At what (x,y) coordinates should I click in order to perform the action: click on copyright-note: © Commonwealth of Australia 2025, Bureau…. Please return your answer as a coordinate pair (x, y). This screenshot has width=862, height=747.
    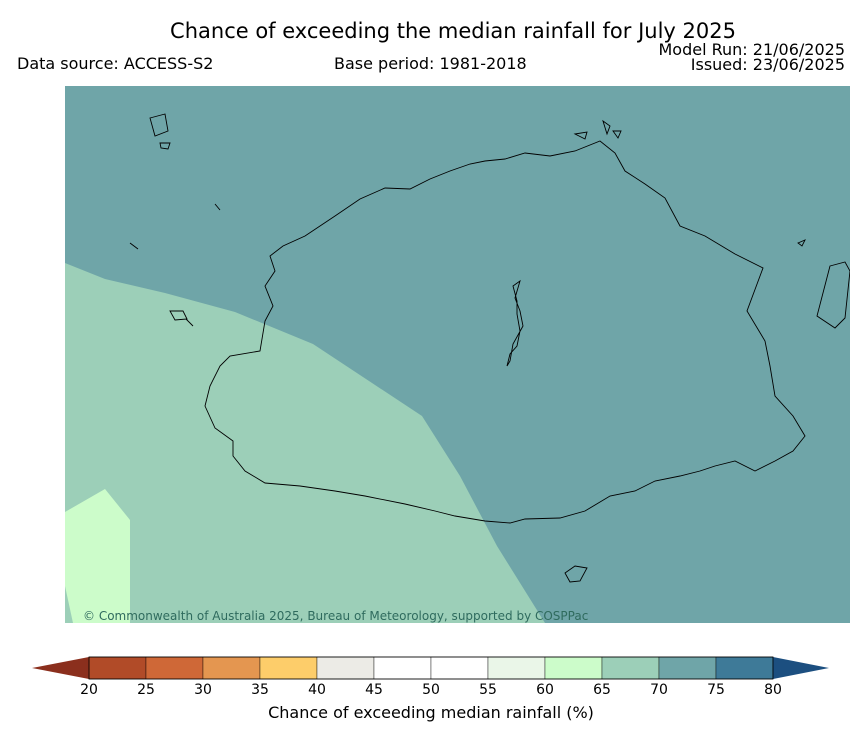
    Looking at the image, I should click on (335, 616).